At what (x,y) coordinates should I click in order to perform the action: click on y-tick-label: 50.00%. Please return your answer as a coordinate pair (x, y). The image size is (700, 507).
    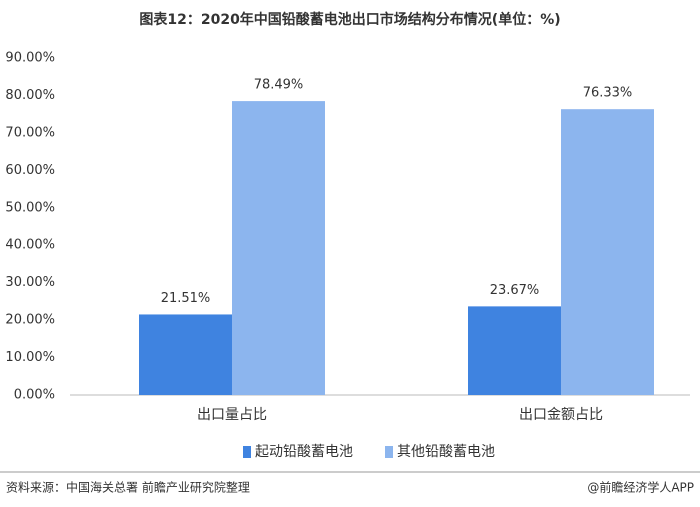
    Looking at the image, I should click on (30, 207).